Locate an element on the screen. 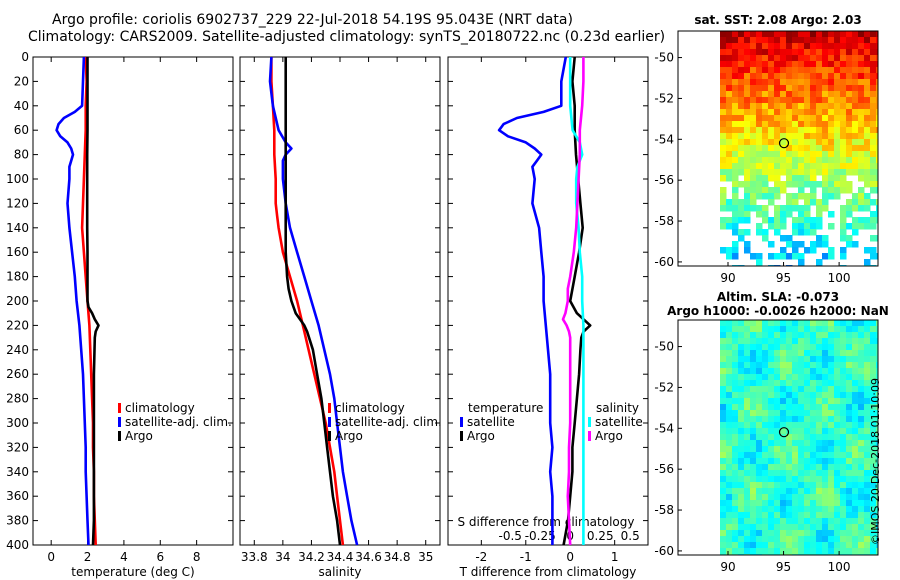 Image resolution: width=900 pixels, height=580 pixels. sst-field is located at coordinates (799, 148).